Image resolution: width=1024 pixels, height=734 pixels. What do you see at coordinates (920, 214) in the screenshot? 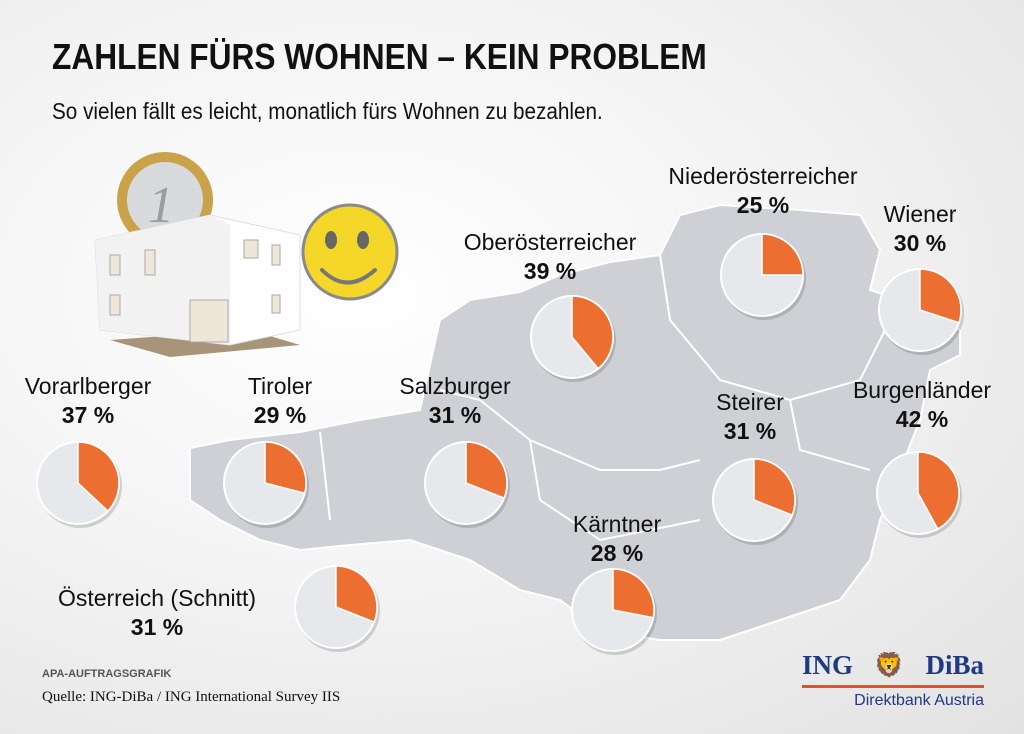
I see `region-name: Wiener` at bounding box center [920, 214].